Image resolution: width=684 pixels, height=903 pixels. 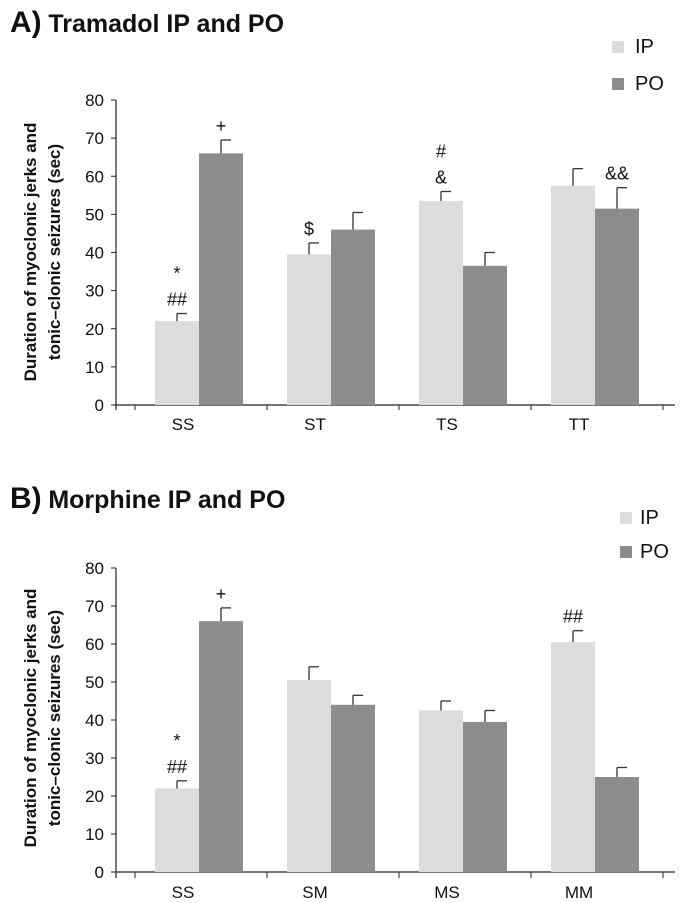 What do you see at coordinates (315, 892) in the screenshot?
I see `x-tick-label: SM` at bounding box center [315, 892].